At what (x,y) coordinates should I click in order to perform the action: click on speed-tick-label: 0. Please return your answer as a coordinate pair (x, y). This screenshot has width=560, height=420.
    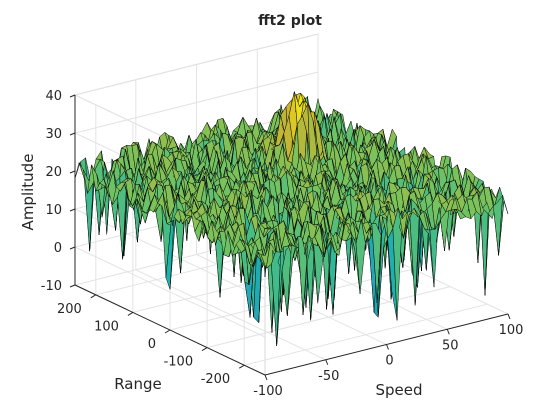
    Looking at the image, I should click on (389, 361).